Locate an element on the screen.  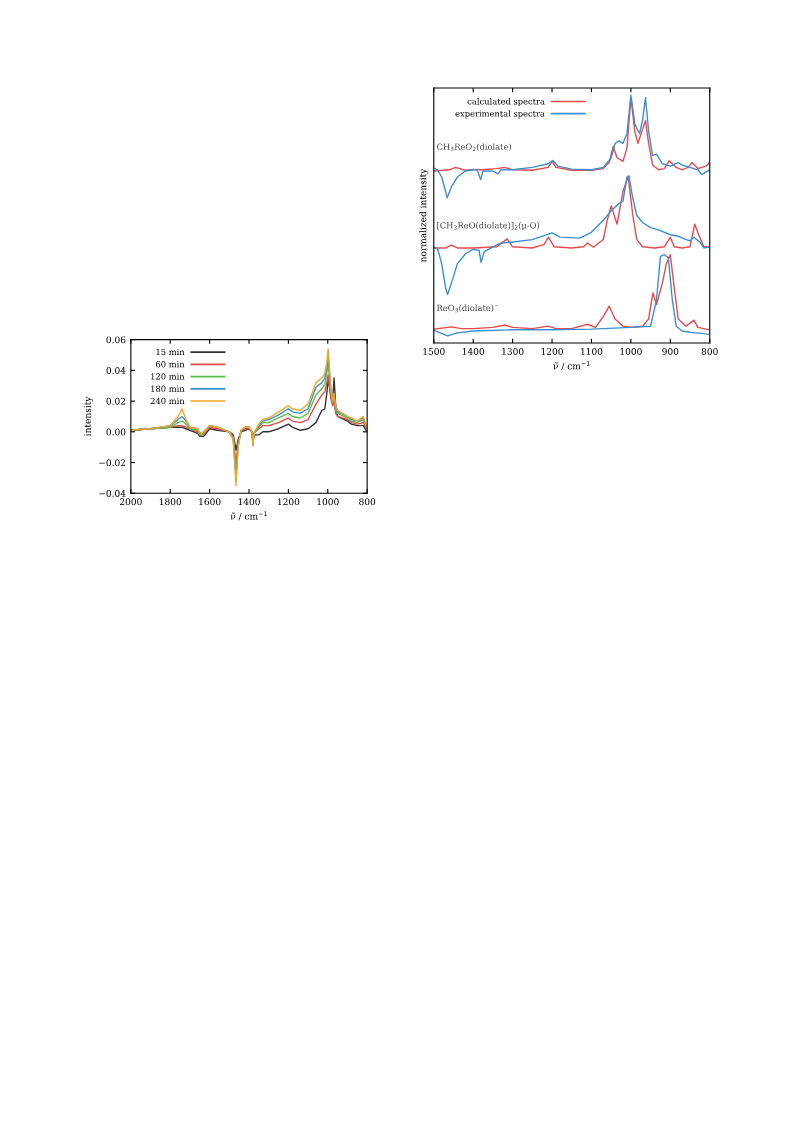
x-tick-label: 1600 is located at coordinates (210, 502).